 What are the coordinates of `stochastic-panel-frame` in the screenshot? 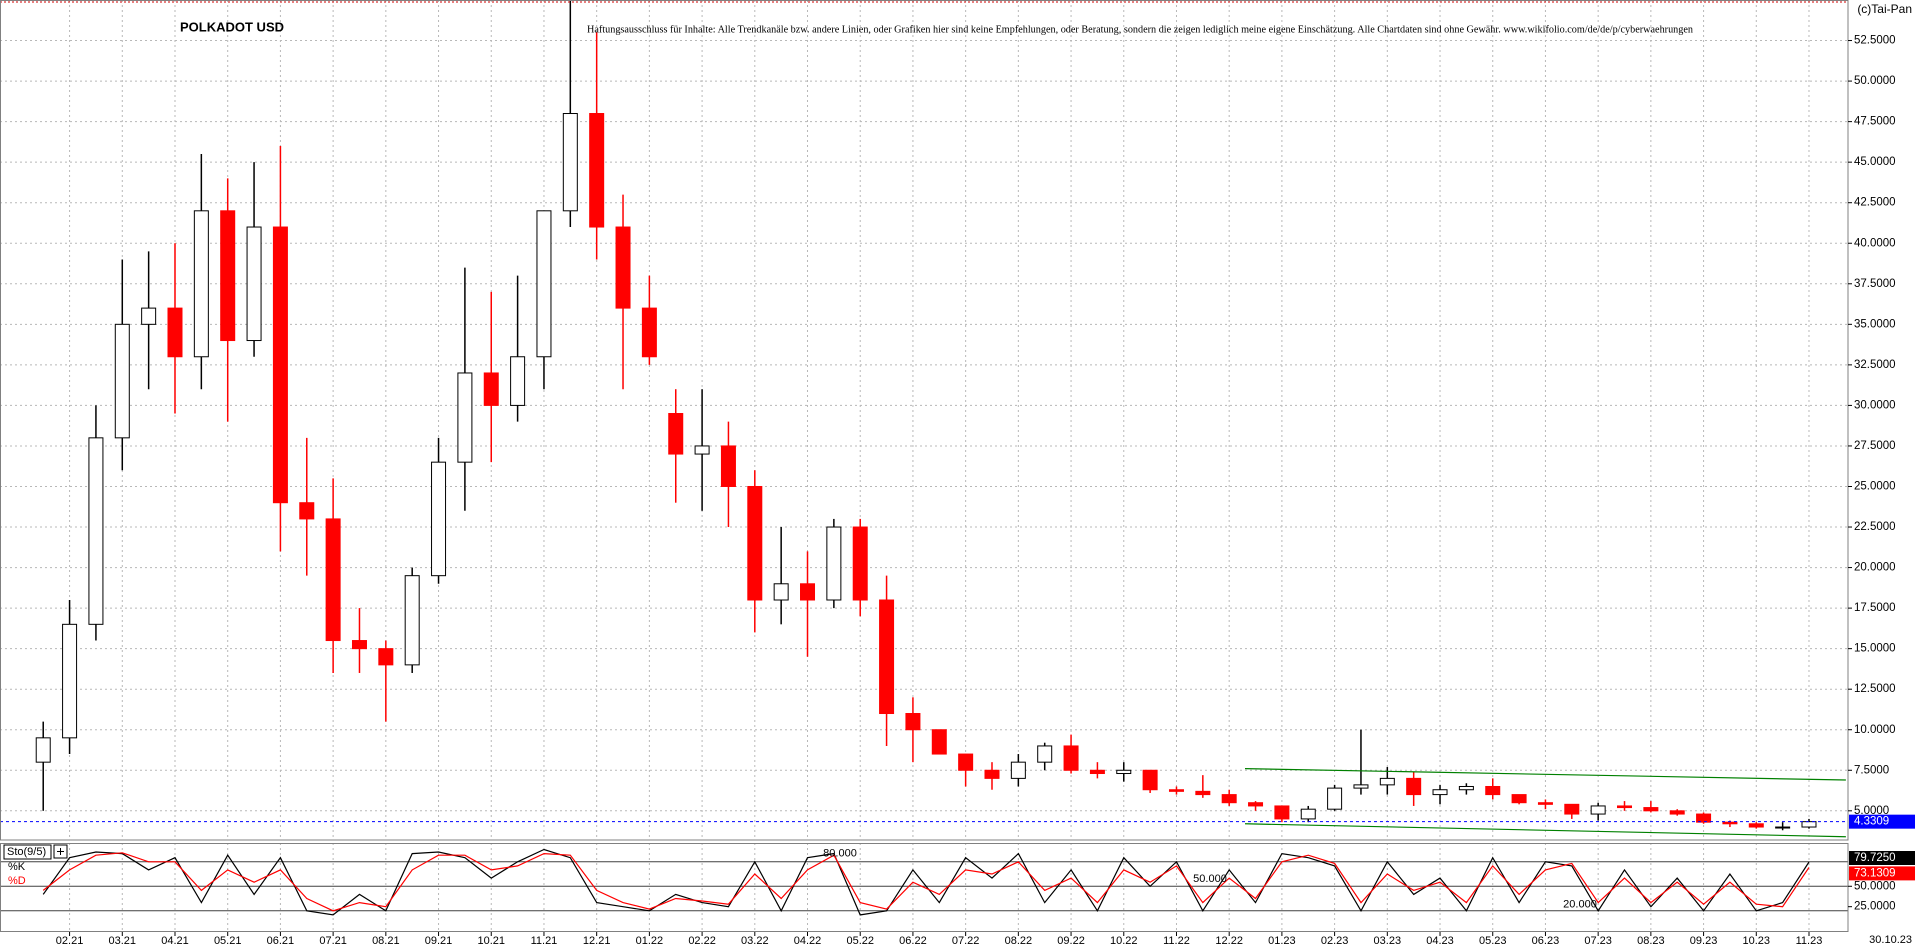 It's located at (924, 887).